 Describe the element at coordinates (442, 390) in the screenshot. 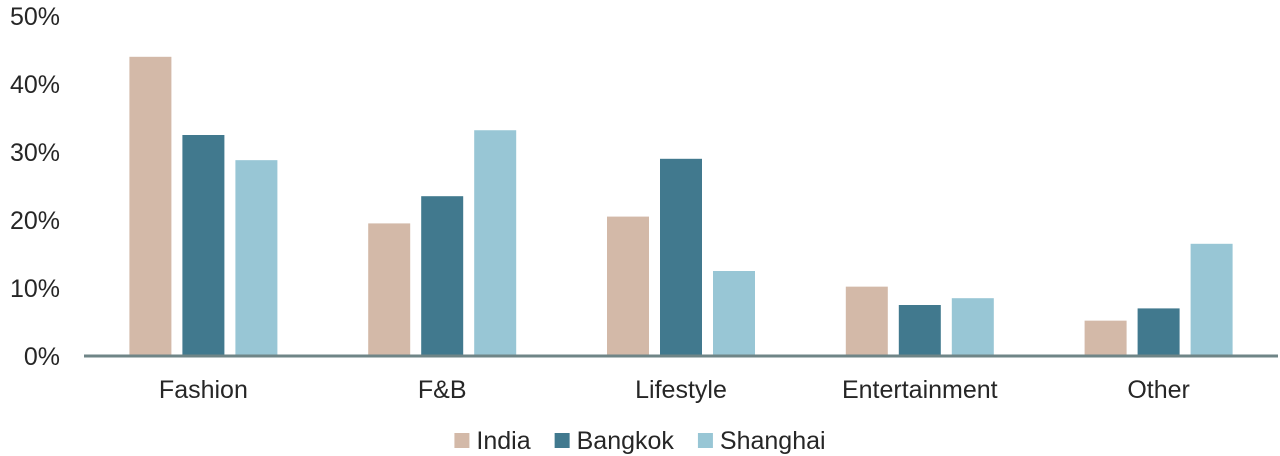

I see `category-label: F&B` at that location.